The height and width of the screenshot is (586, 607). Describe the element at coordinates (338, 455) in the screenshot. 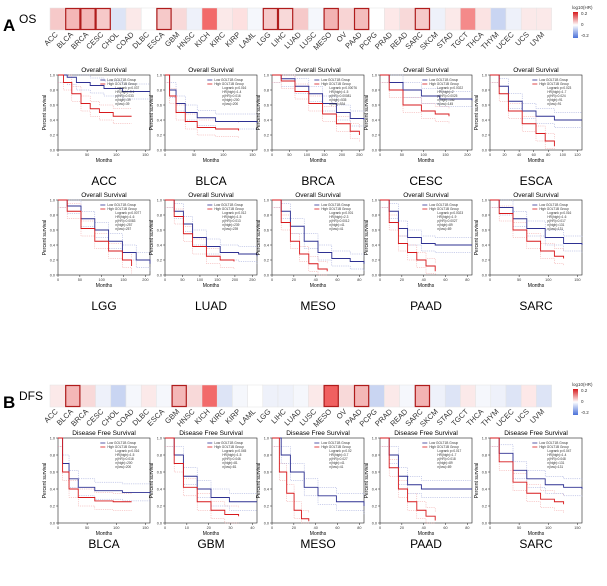

I see `km-legend-line: HR(high)=3.7` at that location.